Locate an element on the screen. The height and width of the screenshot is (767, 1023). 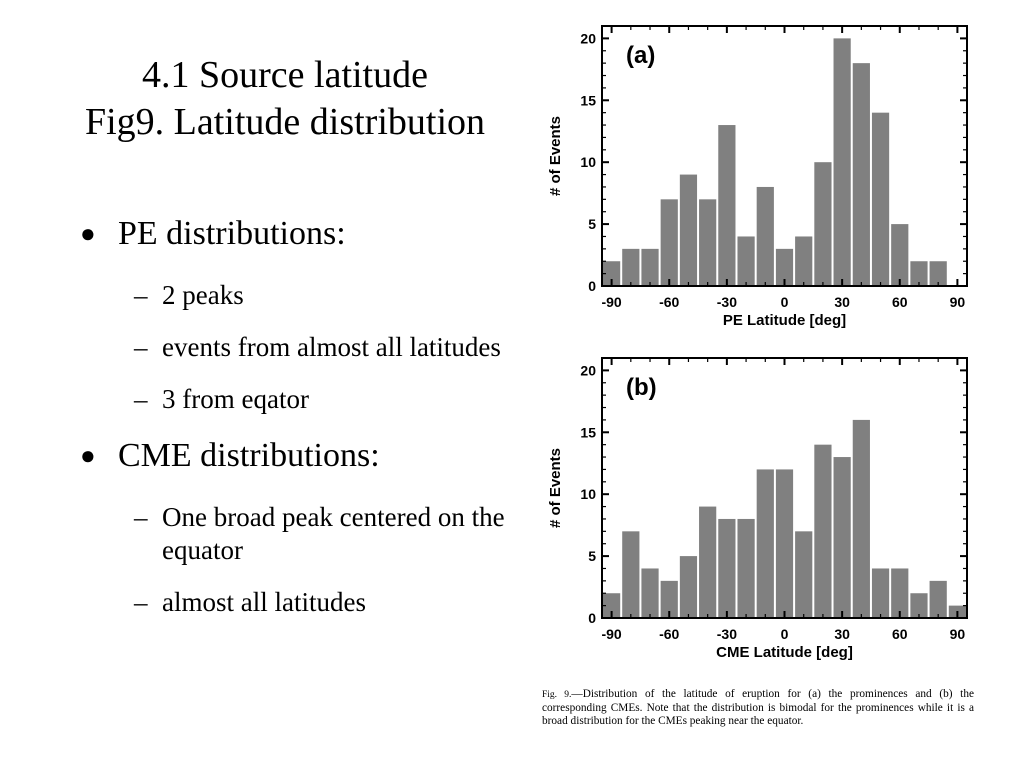
bullet-cme: ● CME distributions: is located at coordinates (310, 456).